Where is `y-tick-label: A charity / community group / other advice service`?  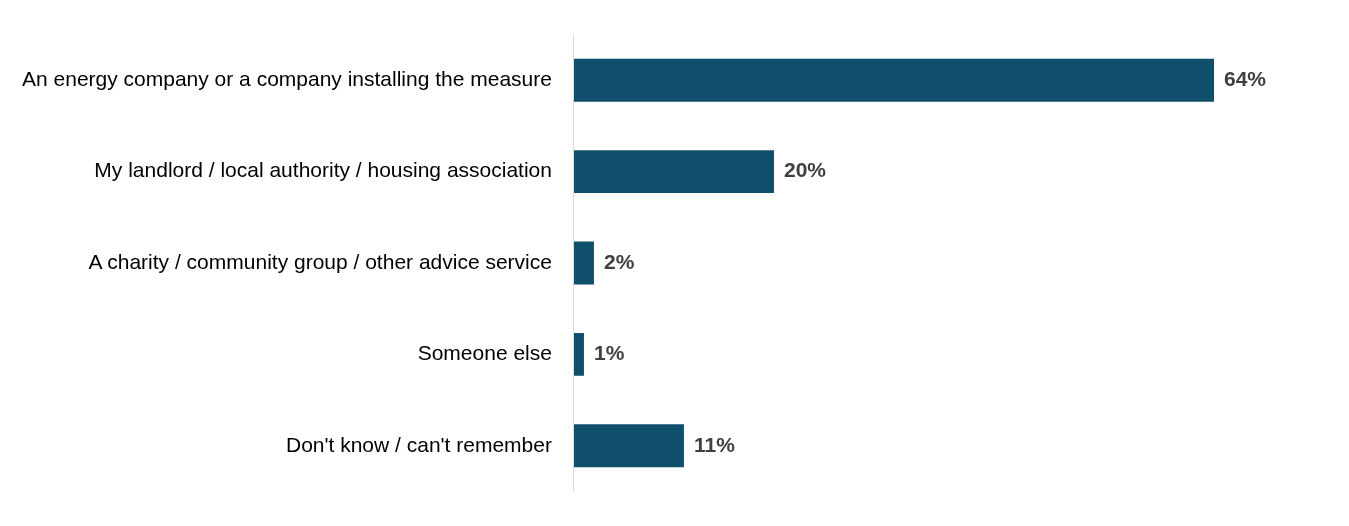 y-tick-label: A charity / community group / other advice service is located at coordinates (320, 261).